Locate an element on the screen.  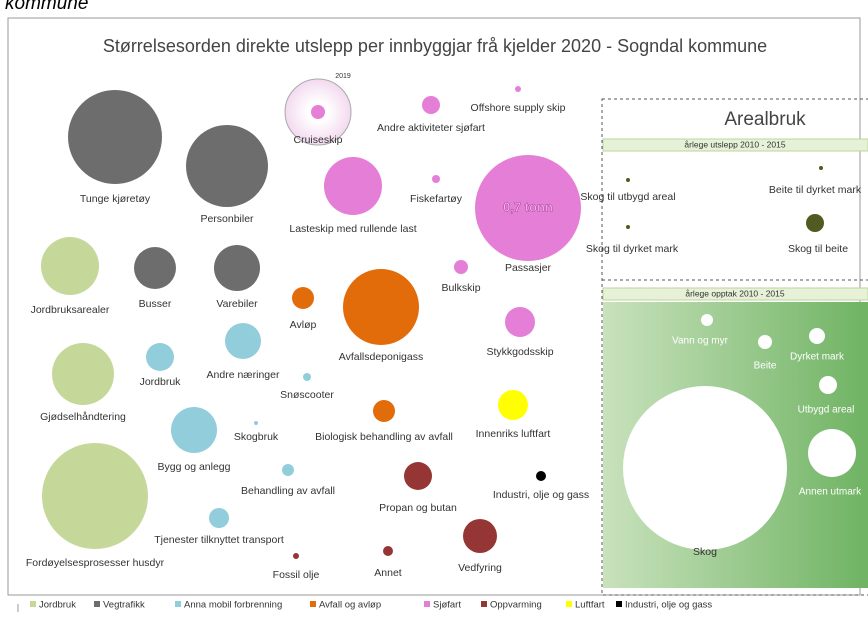
bubble-label: Lasteskip med rullende last is located at coordinates (352, 229).